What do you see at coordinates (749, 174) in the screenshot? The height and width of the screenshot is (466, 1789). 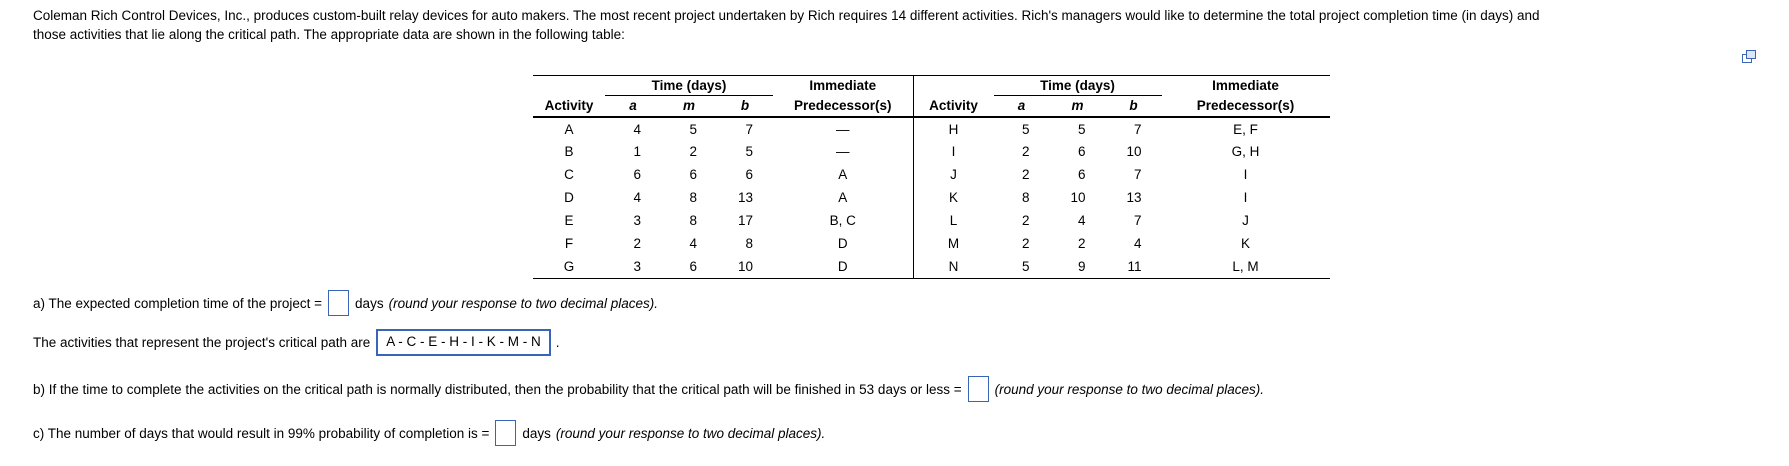 I see `cell-b: 6` at bounding box center [749, 174].